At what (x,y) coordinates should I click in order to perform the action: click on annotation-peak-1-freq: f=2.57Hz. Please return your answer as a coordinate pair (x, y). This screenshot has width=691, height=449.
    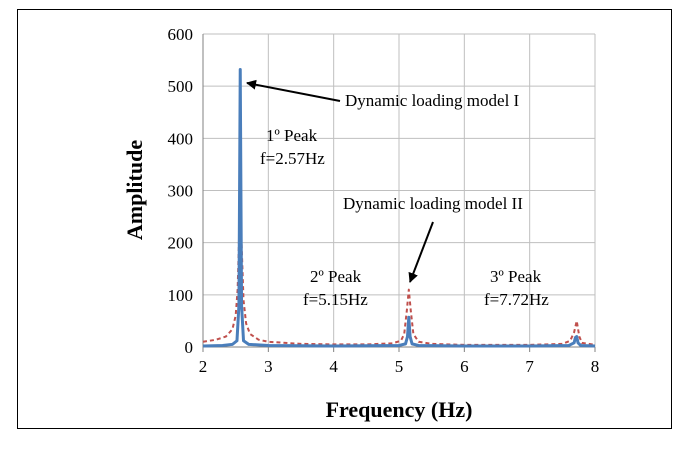
    Looking at the image, I should click on (292, 158).